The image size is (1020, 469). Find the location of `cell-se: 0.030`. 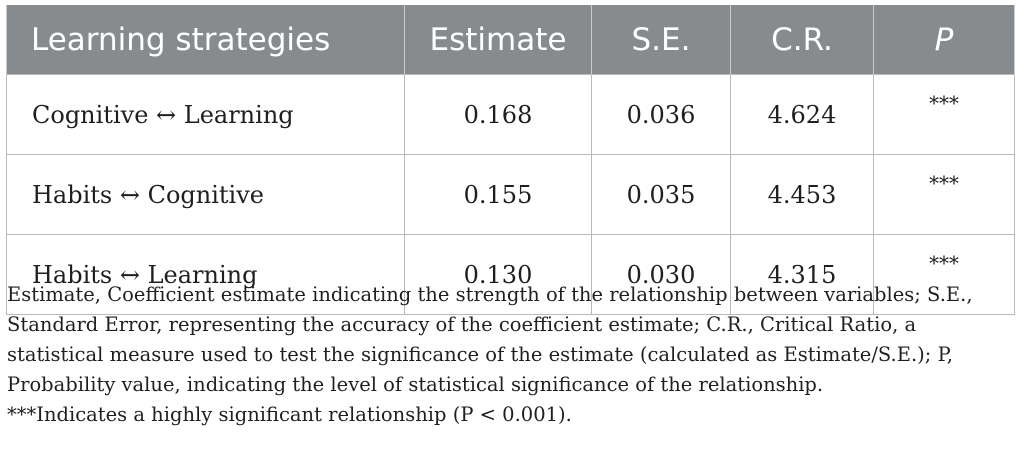

cell-se: 0.030 is located at coordinates (661, 274).